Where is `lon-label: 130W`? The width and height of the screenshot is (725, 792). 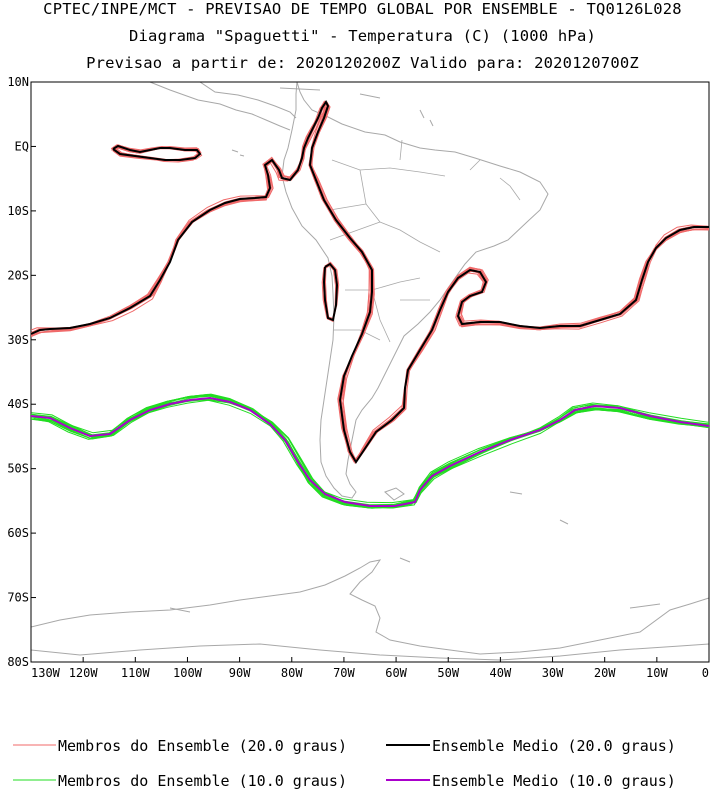 lon-label: 130W is located at coordinates (46, 673).